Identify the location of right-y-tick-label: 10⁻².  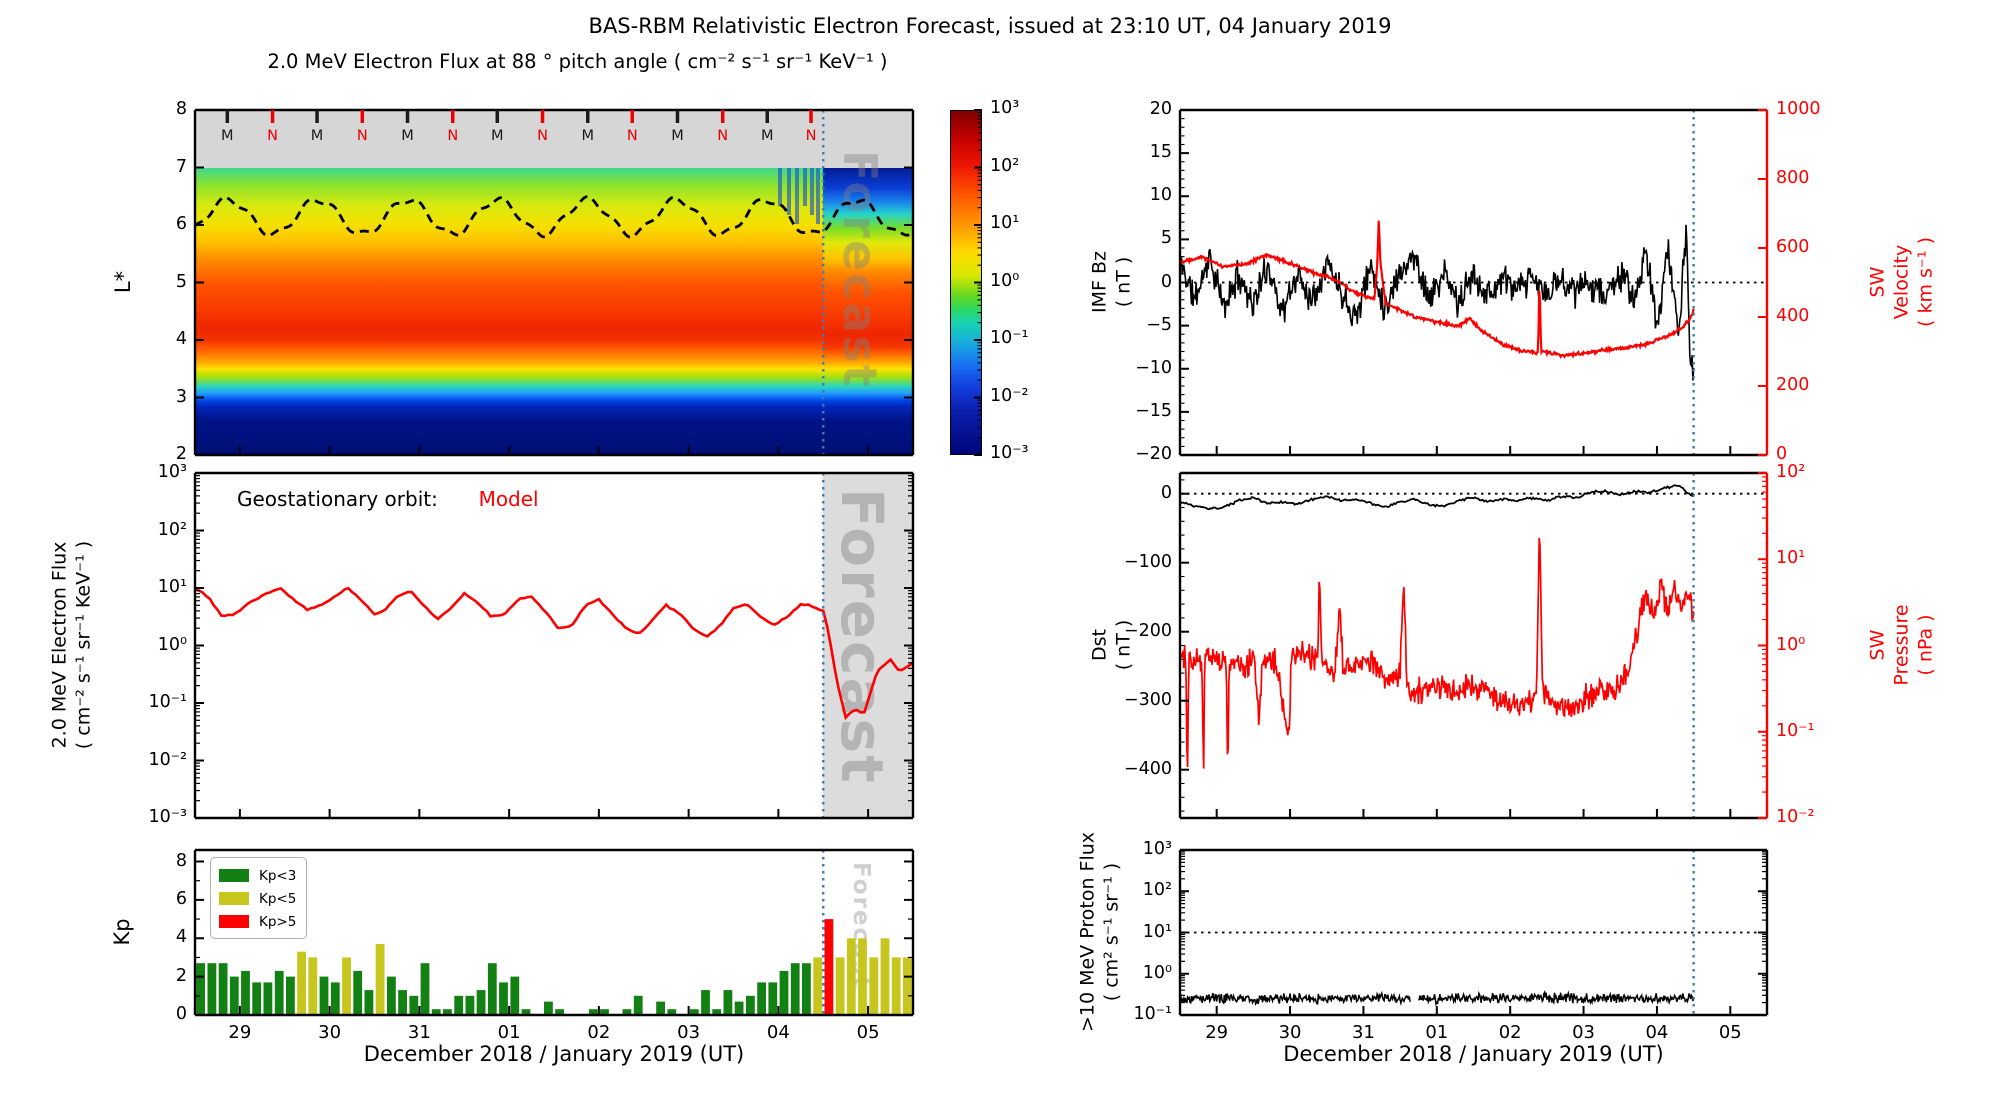
(1795, 817).